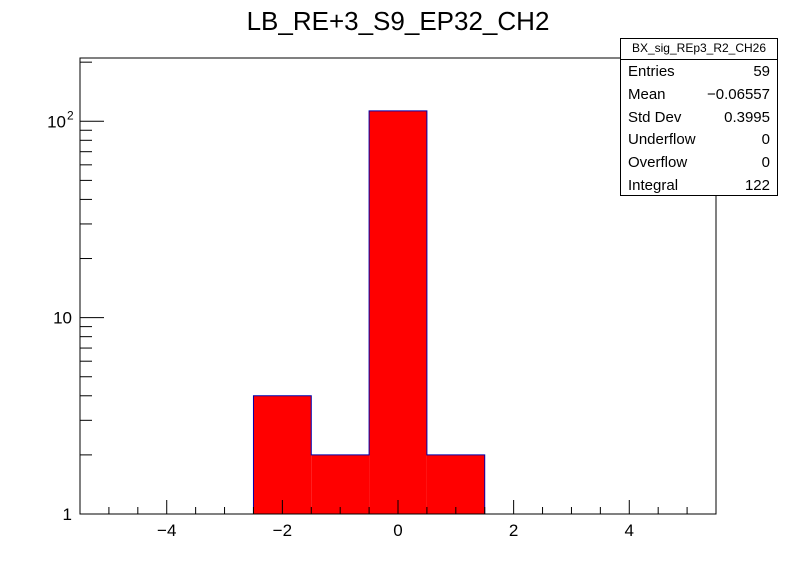  What do you see at coordinates (757, 185) in the screenshot?
I see `stats-value: 122` at bounding box center [757, 185].